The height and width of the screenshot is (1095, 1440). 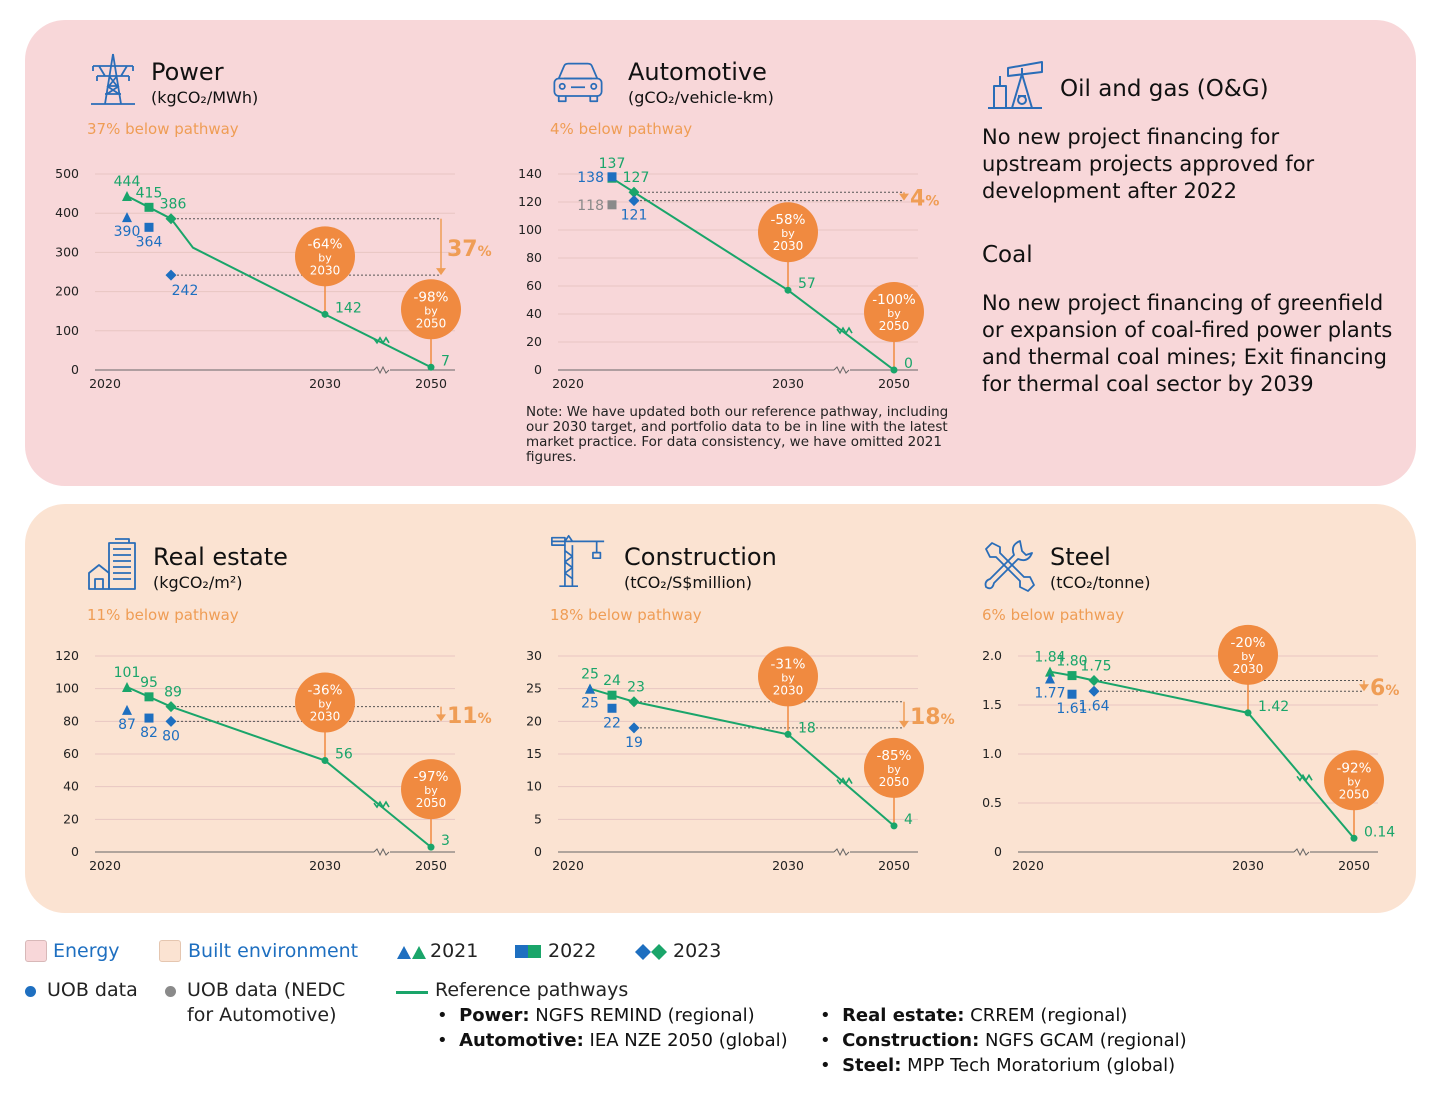 What do you see at coordinates (1003, 1040) in the screenshot?
I see `pathway-construction: • Construction: NGFS GCAM (regional)` at bounding box center [1003, 1040].